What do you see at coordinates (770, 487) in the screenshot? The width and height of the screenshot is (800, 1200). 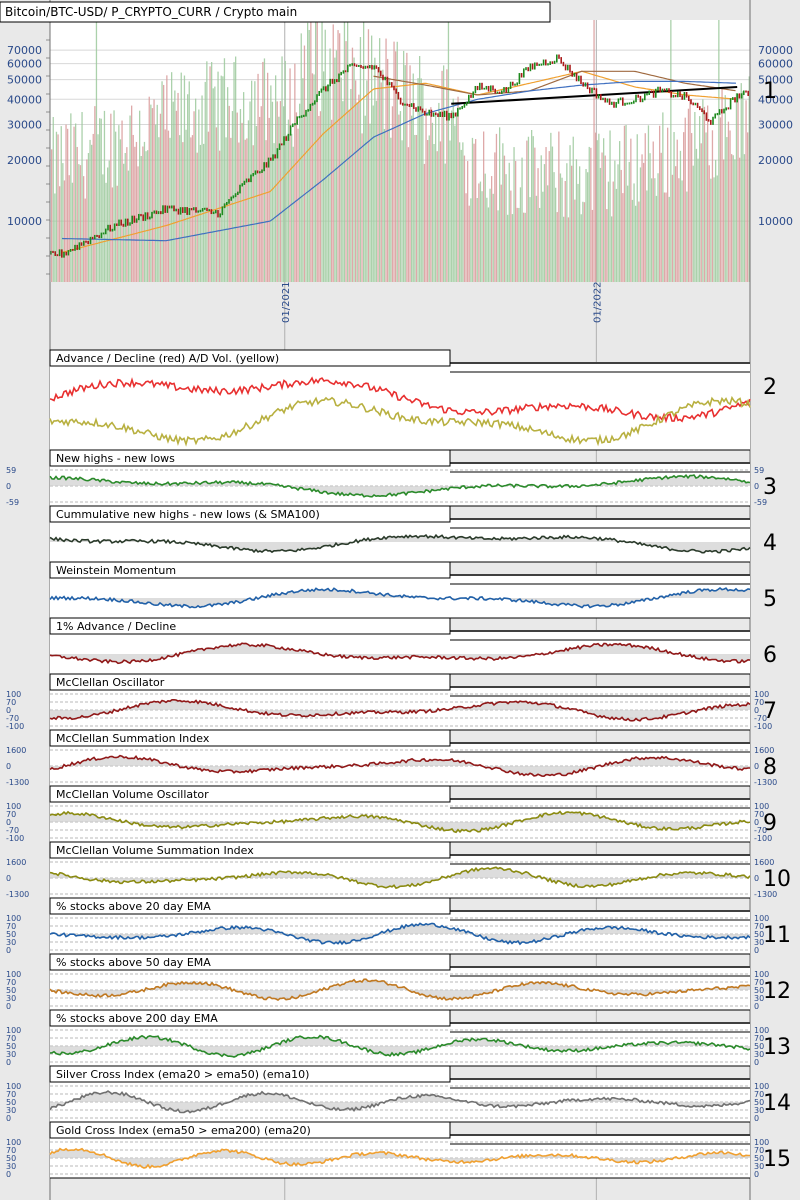 I see `panel-number: 3` at bounding box center [770, 487].